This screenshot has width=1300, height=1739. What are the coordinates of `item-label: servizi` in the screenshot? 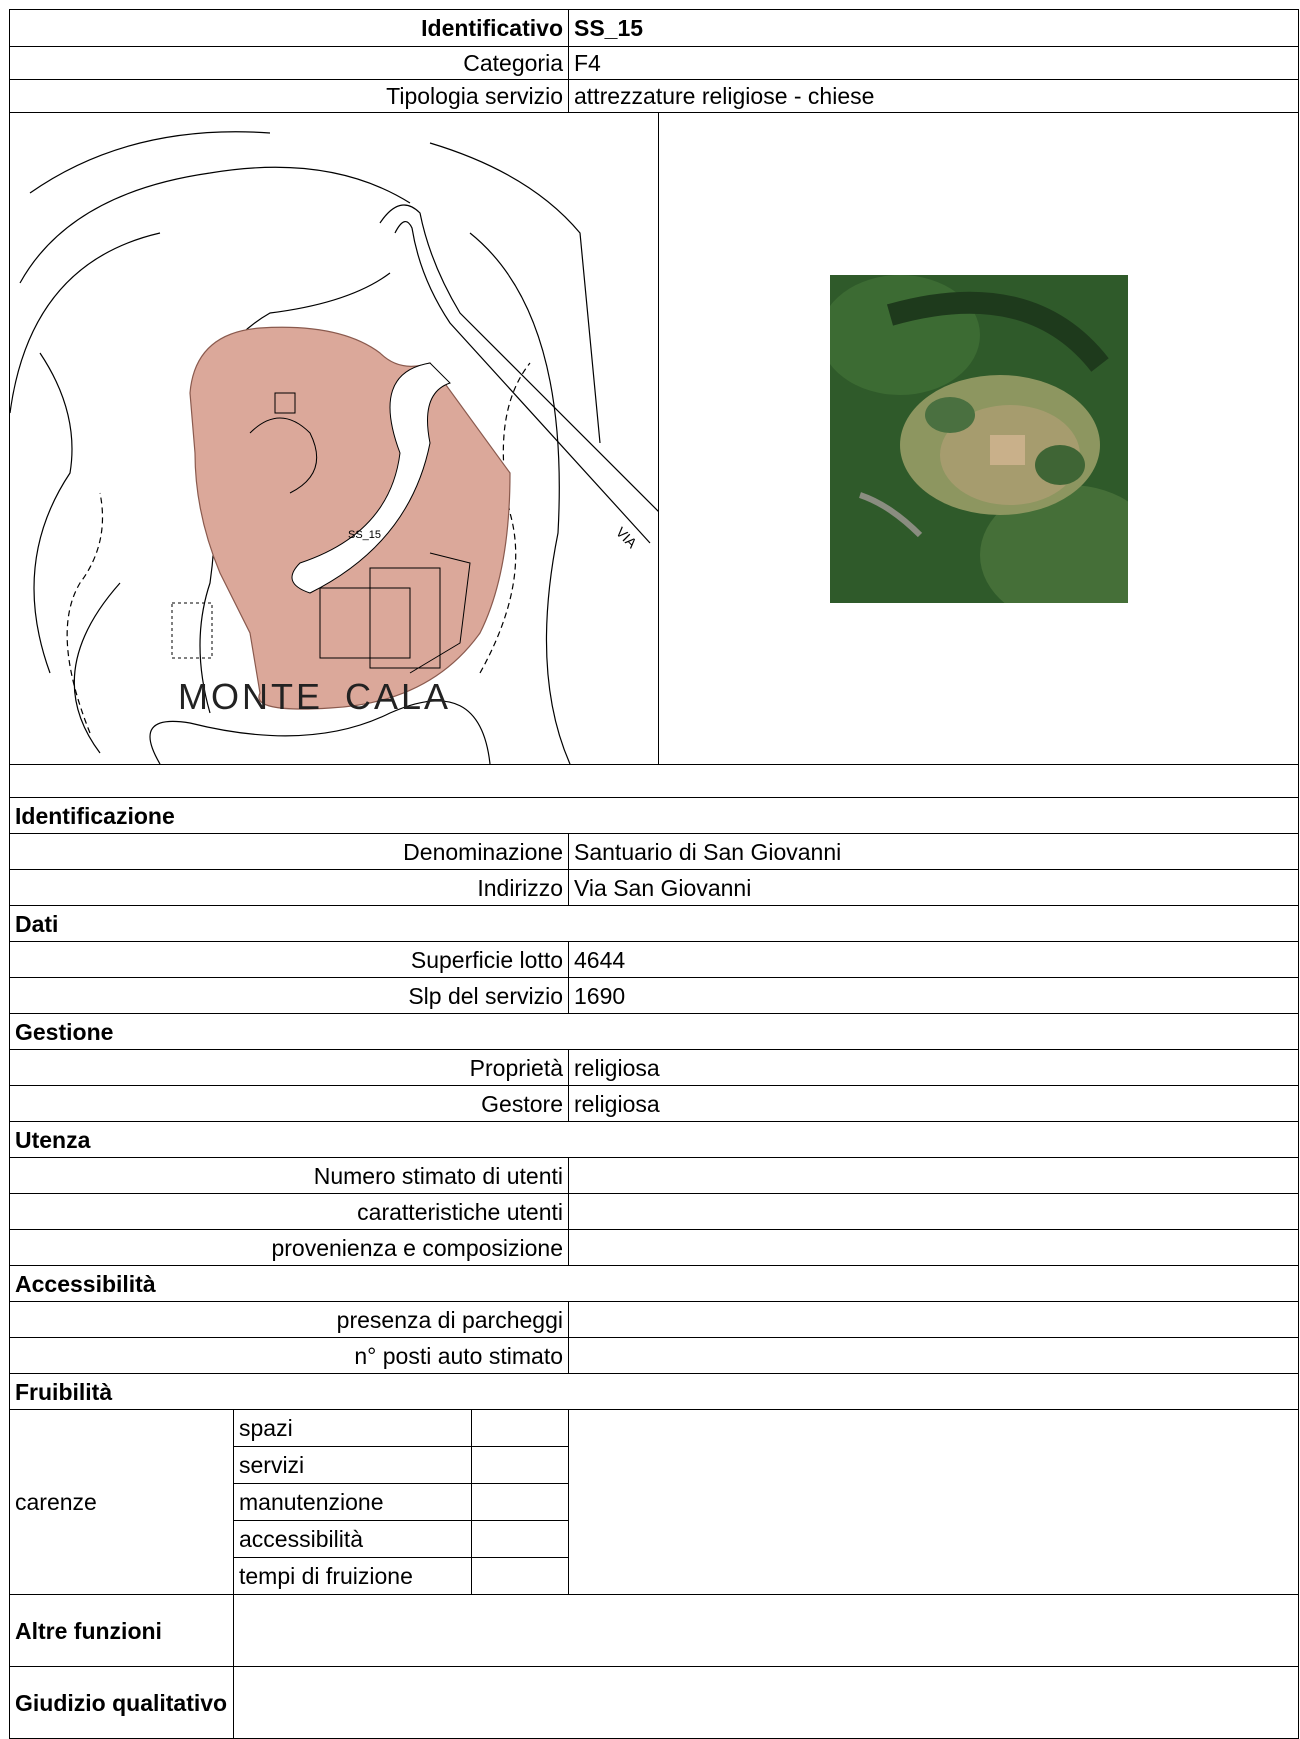 It's located at (352, 1465).